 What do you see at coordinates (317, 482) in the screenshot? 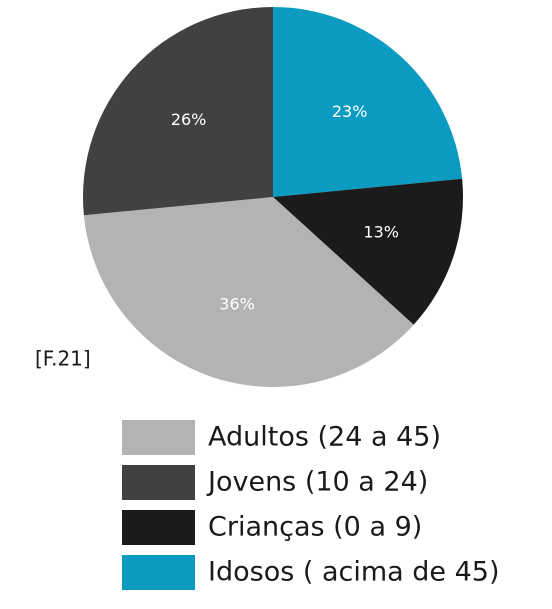
I see `legend-label: Jovens (10 a 24)` at bounding box center [317, 482].